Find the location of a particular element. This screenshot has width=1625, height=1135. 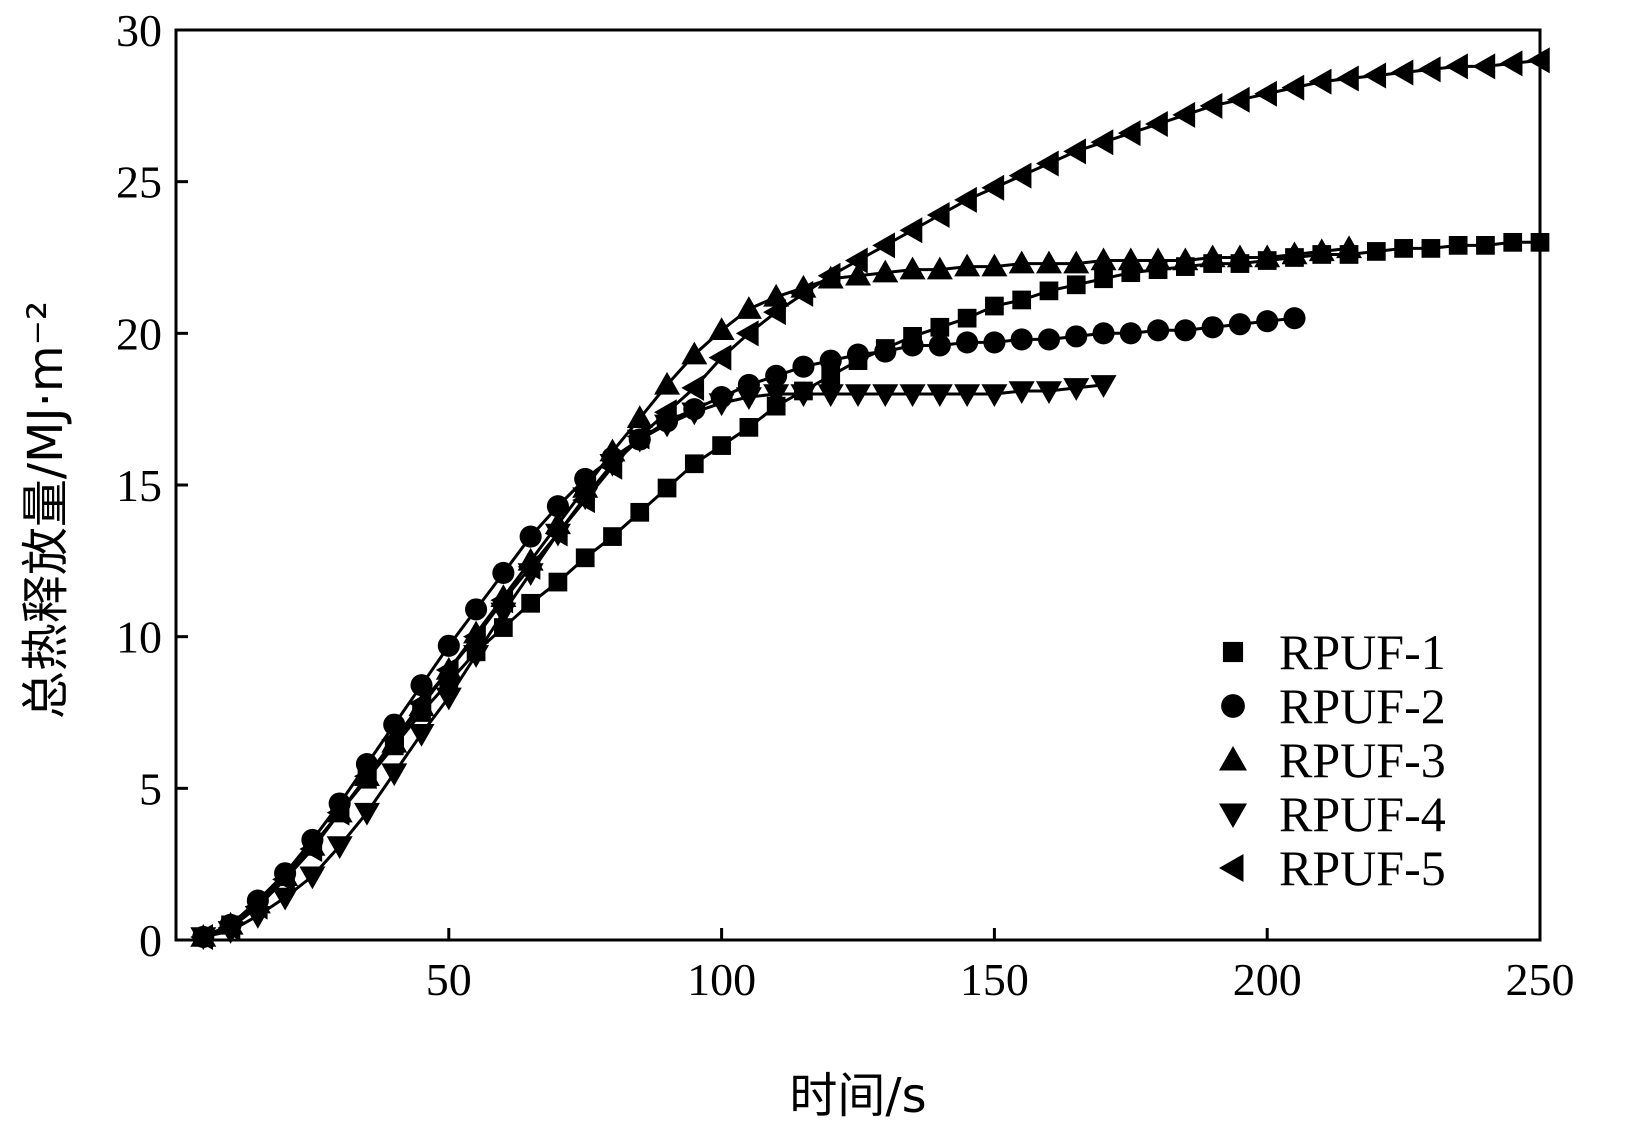

y-axis-title: 总热释放量/MJ·m⁻² is located at coordinates (46, 510).